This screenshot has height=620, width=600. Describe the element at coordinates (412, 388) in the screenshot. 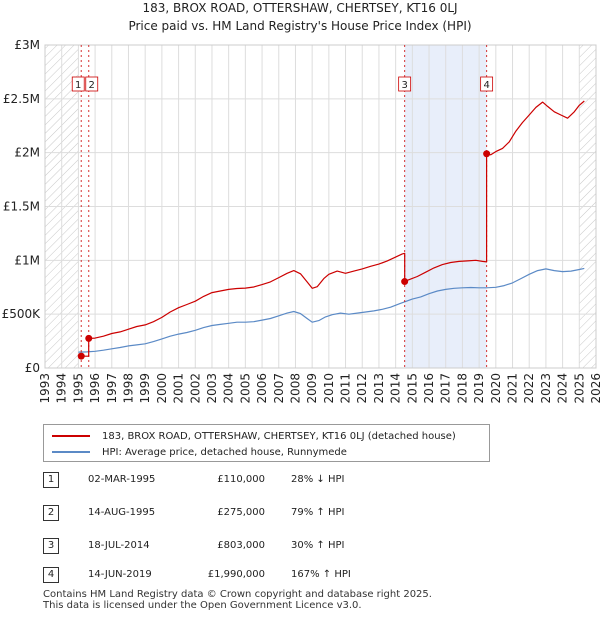

I see `x-tick-label: 2015` at that location.